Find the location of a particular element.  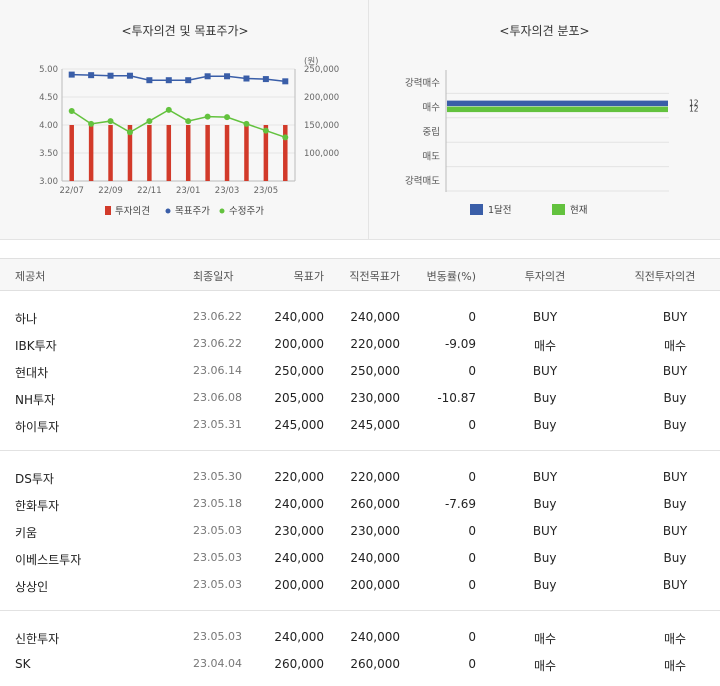

table-row: 현대차 23.06.14 250,000 250,000 0 BUY BUY is located at coordinates (360, 371).